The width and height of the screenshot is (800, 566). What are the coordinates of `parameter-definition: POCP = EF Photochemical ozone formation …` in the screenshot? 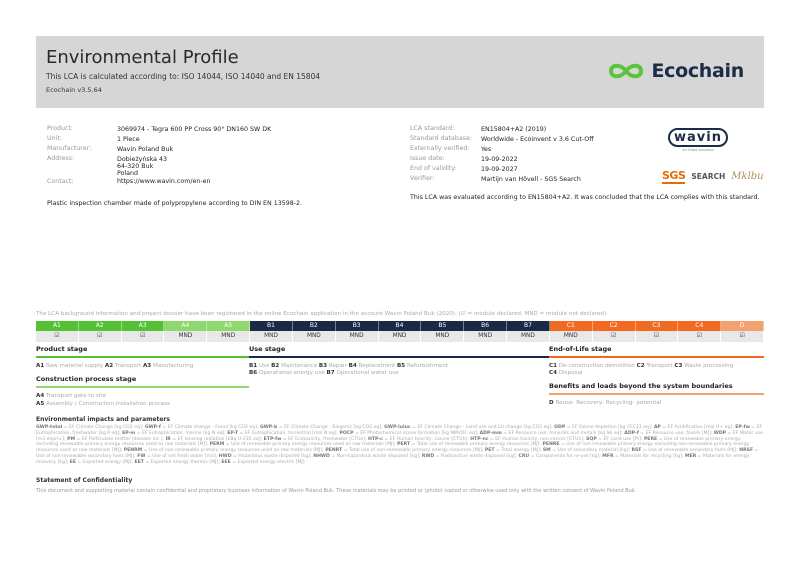 It's located at (408, 433).